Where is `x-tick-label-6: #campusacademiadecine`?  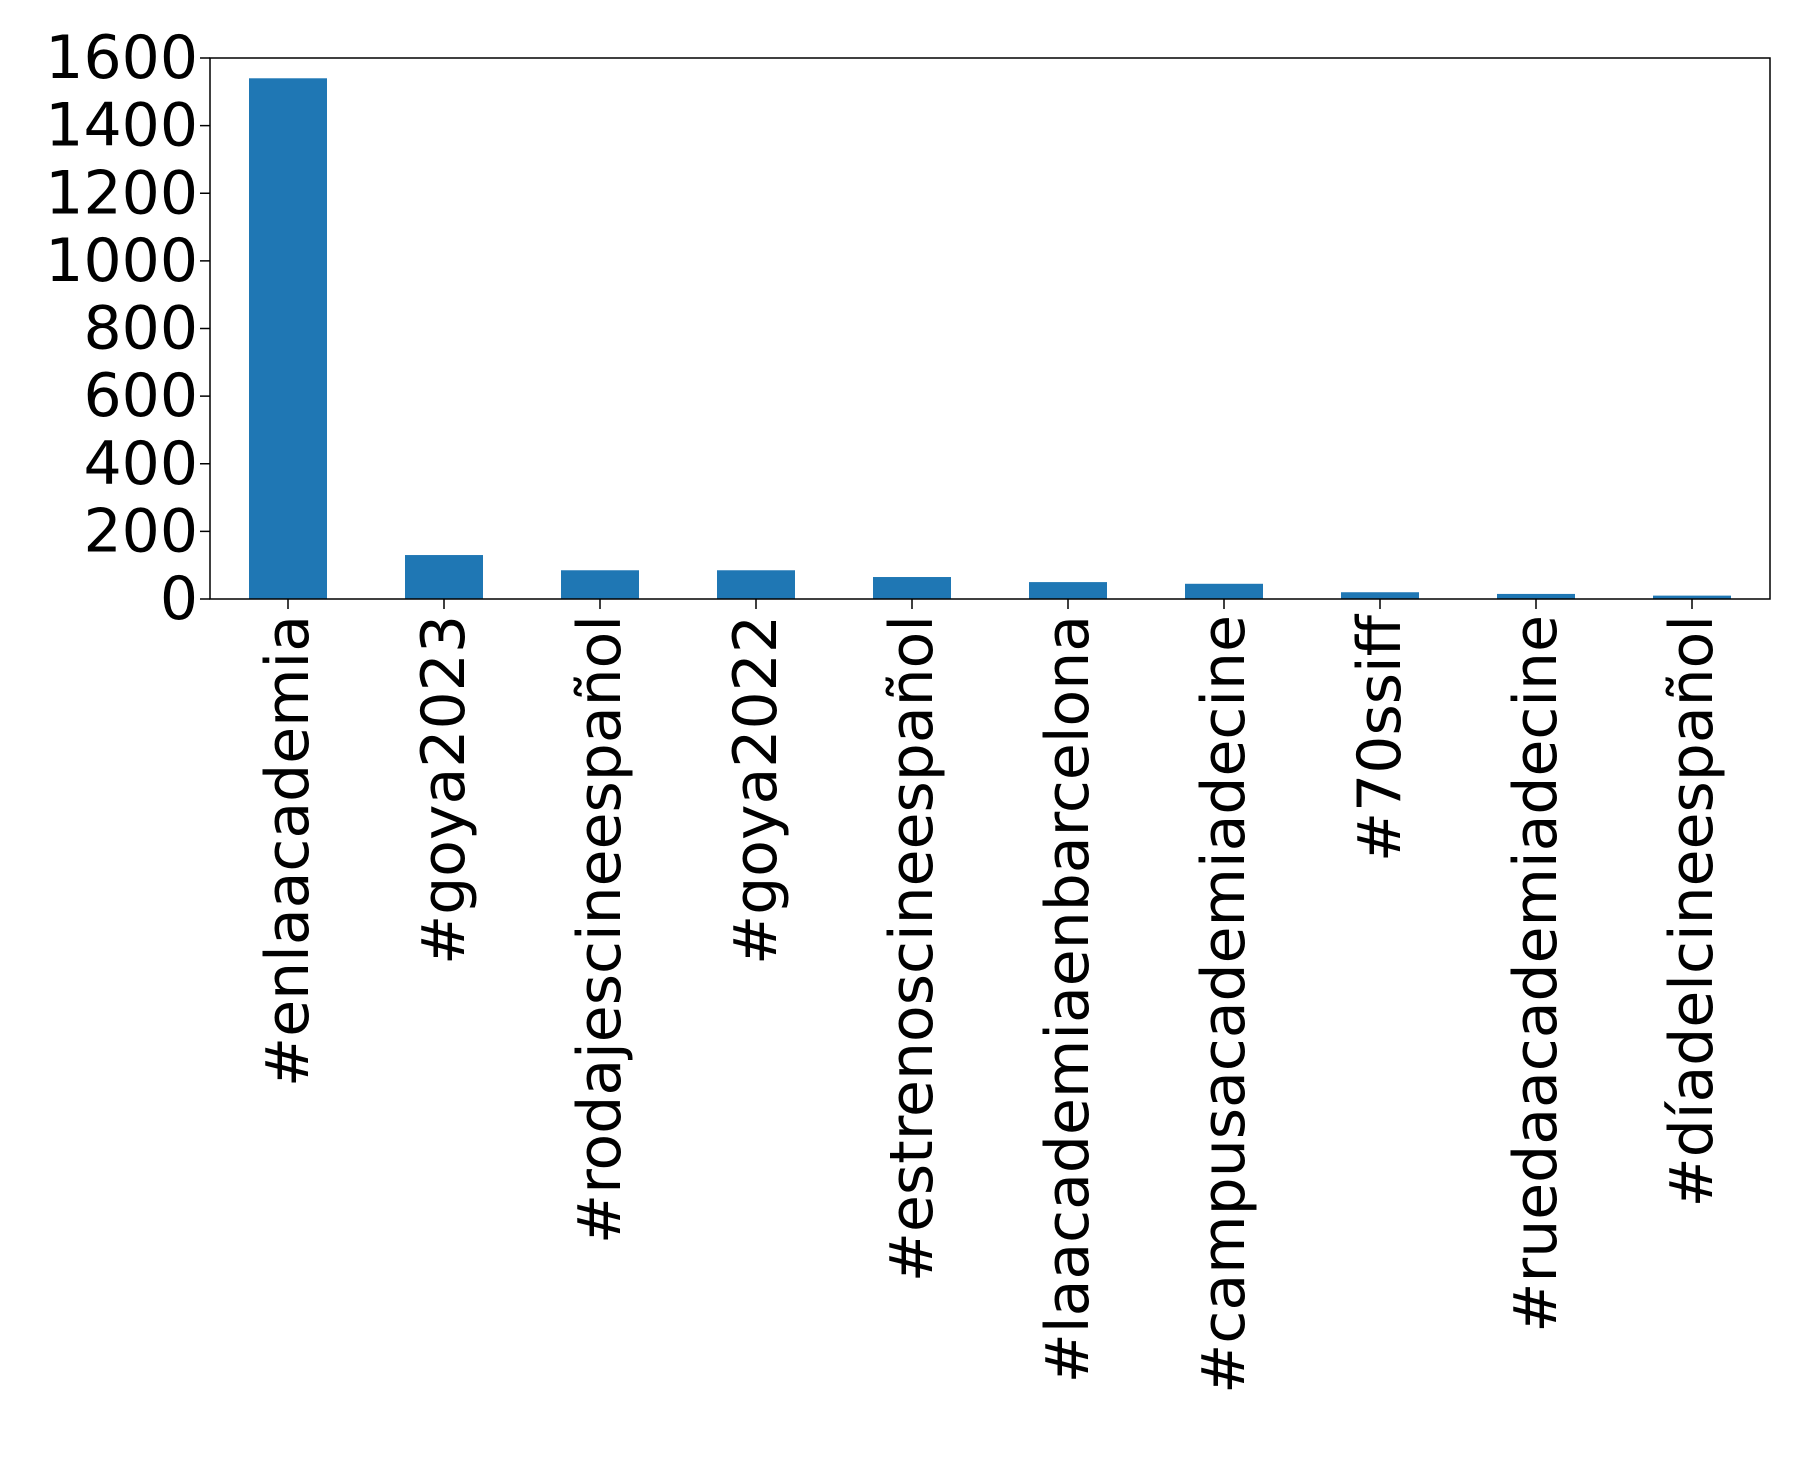 x-tick-label-6: #campusacademiadecine is located at coordinates (1224, 1004).